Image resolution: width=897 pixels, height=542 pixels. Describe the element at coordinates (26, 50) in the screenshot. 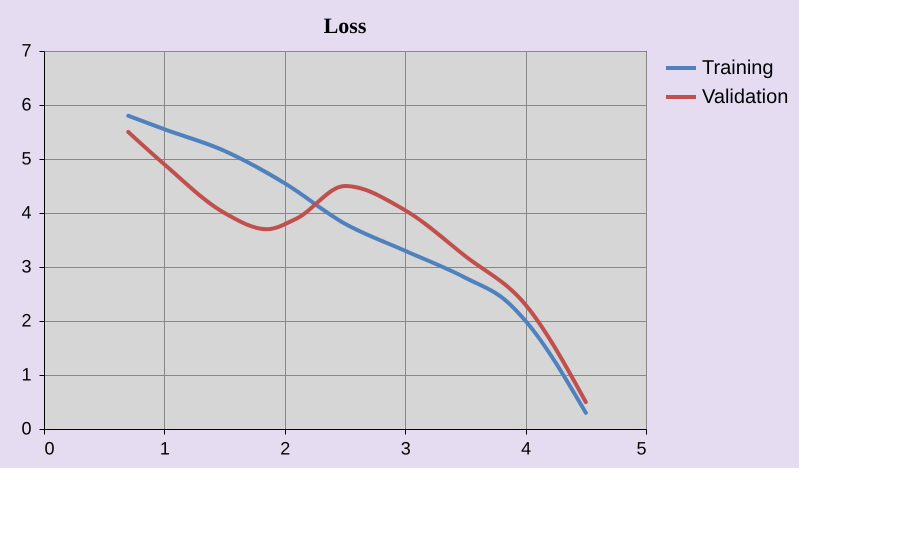

I see `y-tick-label: 7` at that location.